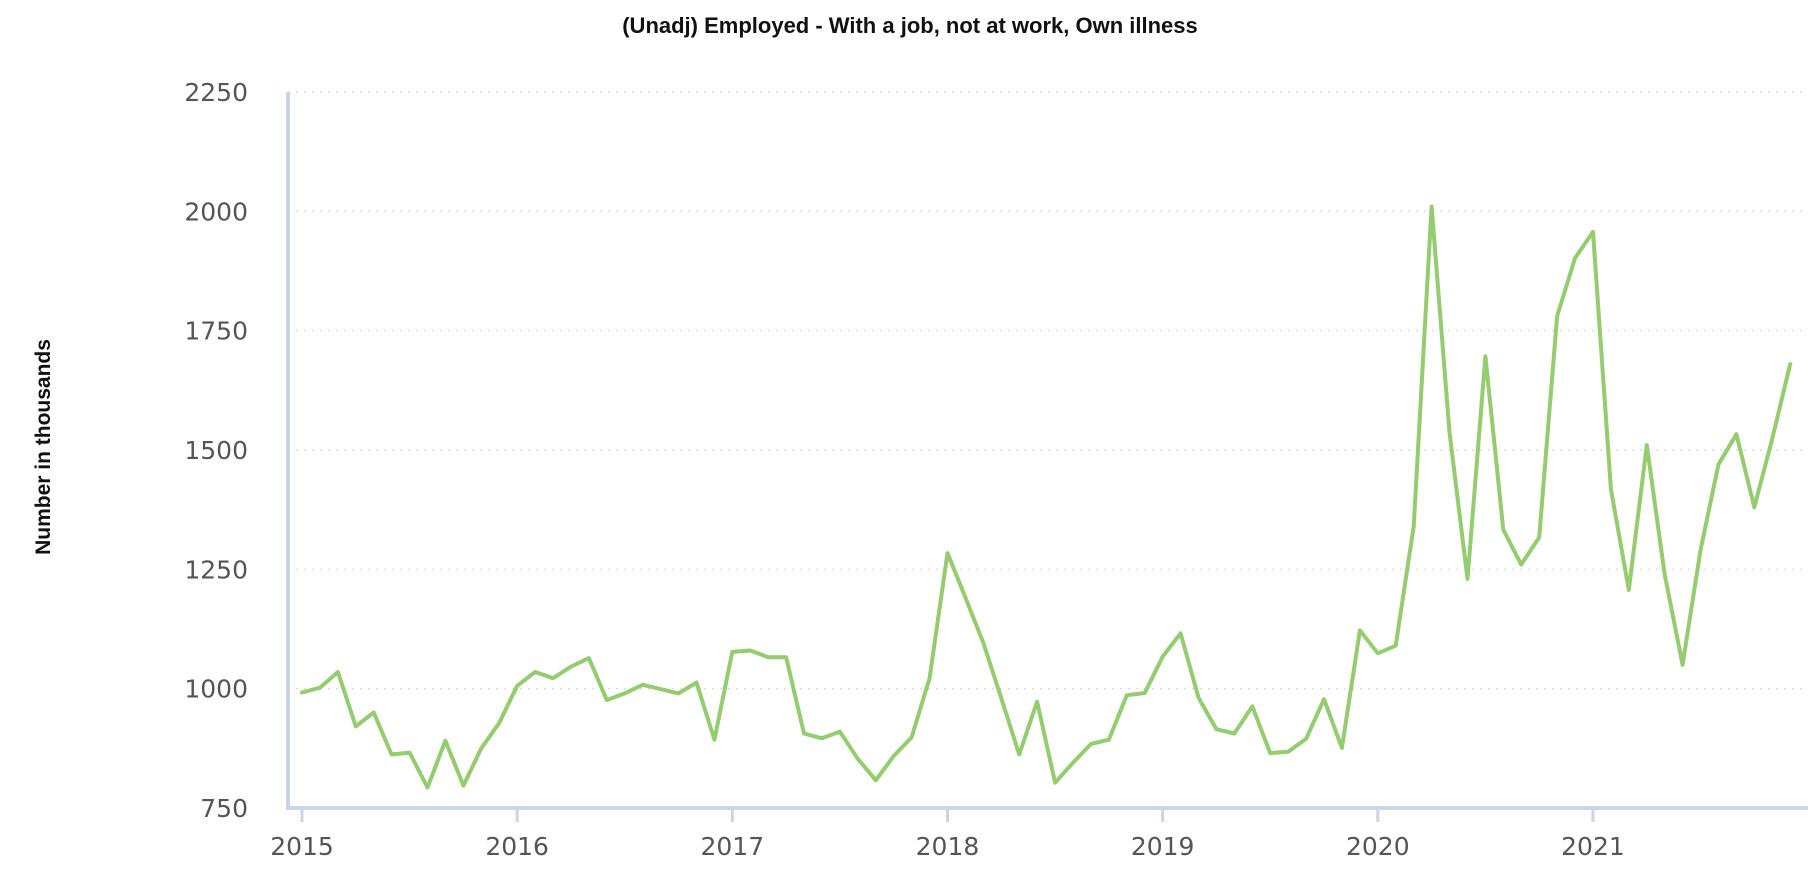  I want to click on x-tick-label: 2015, so click(302, 846).